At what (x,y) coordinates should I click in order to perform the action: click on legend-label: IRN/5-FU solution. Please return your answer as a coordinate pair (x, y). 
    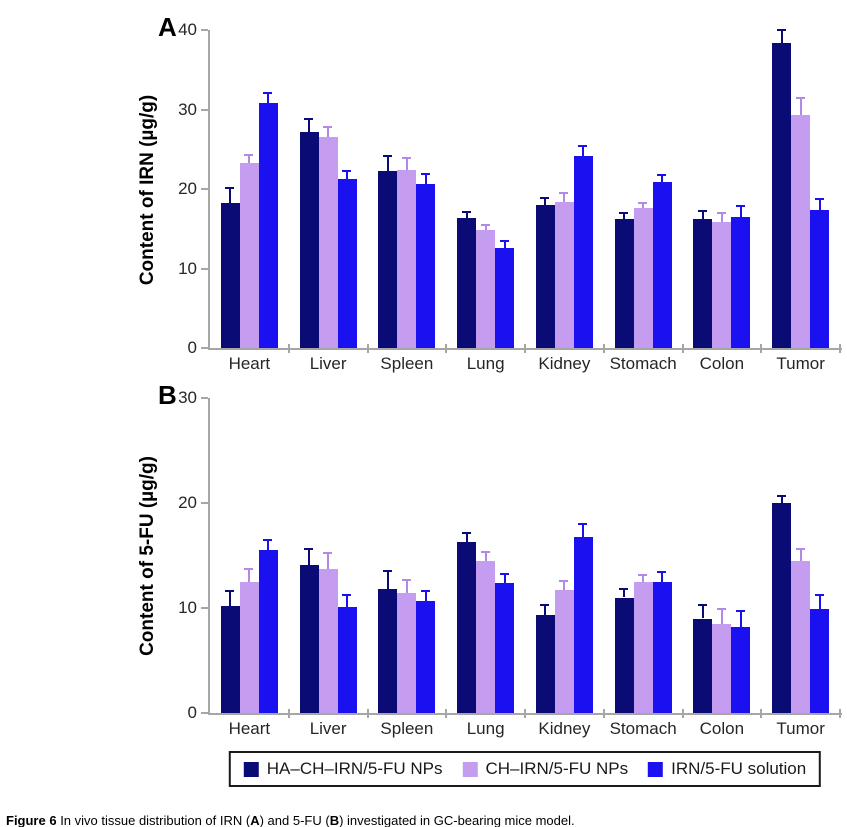
    Looking at the image, I should click on (739, 768).